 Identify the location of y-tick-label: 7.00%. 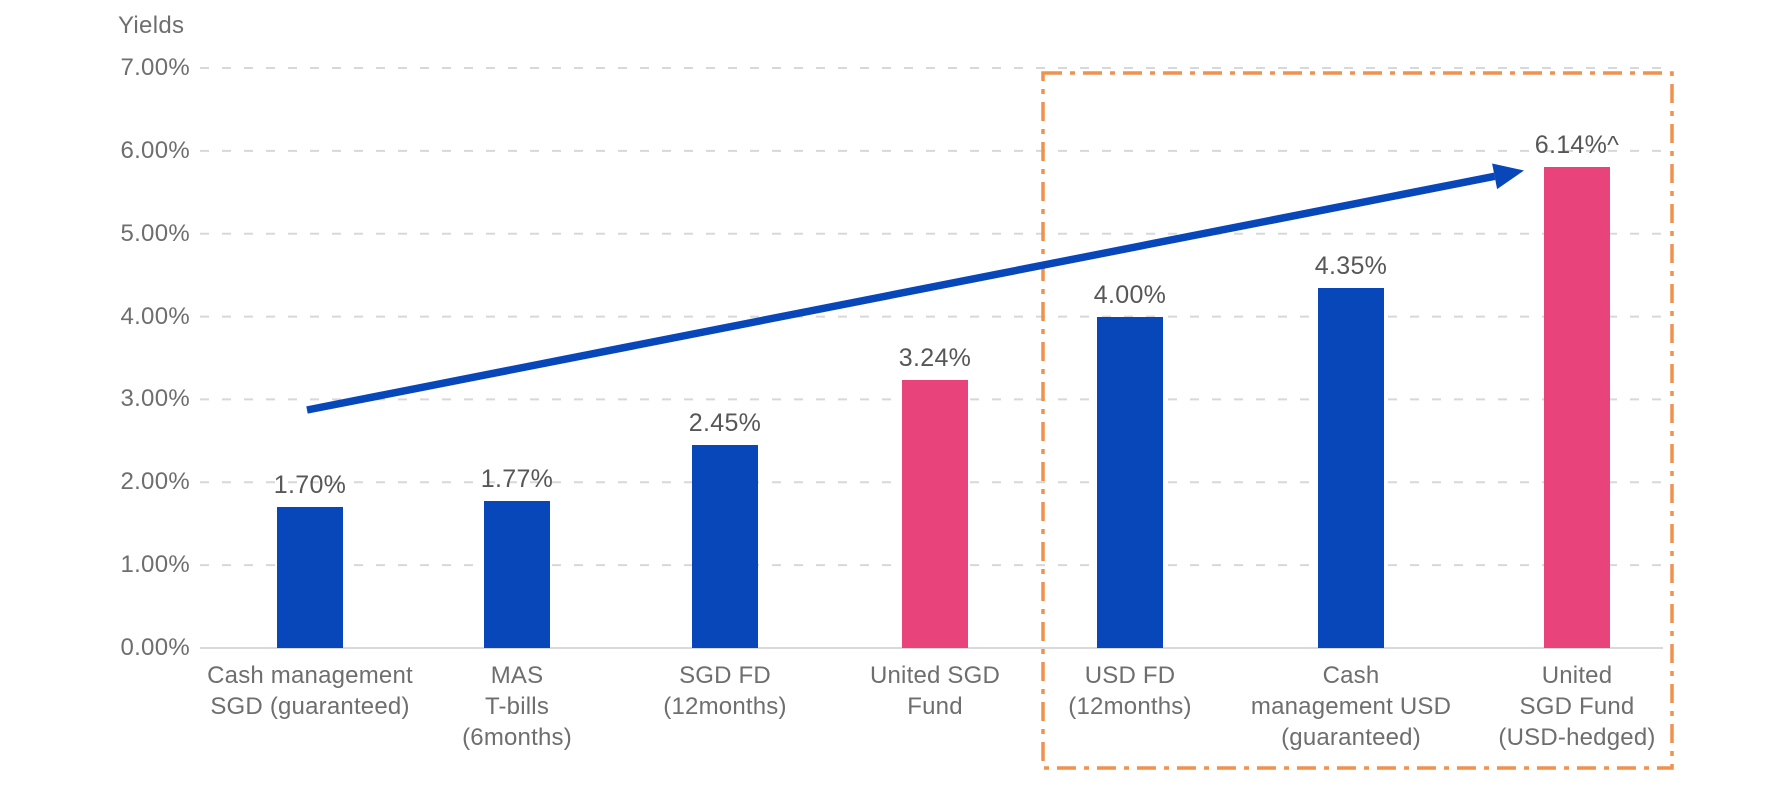
(155, 67).